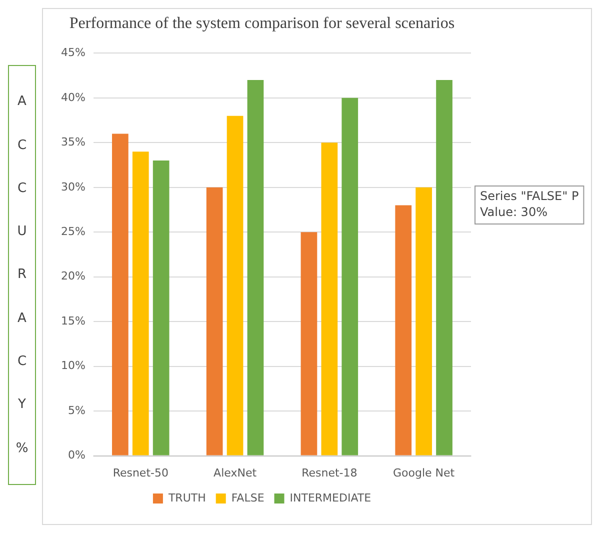  I want to click on y-tick-label: 30%, so click(73, 187).